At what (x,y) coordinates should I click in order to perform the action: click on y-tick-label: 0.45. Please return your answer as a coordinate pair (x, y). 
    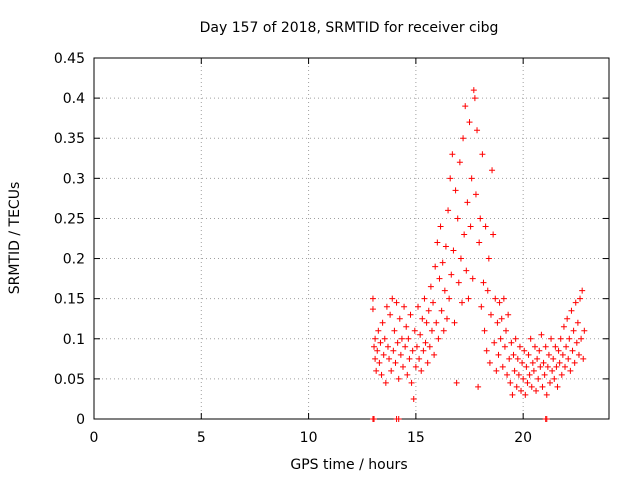
    Looking at the image, I should click on (69, 59).